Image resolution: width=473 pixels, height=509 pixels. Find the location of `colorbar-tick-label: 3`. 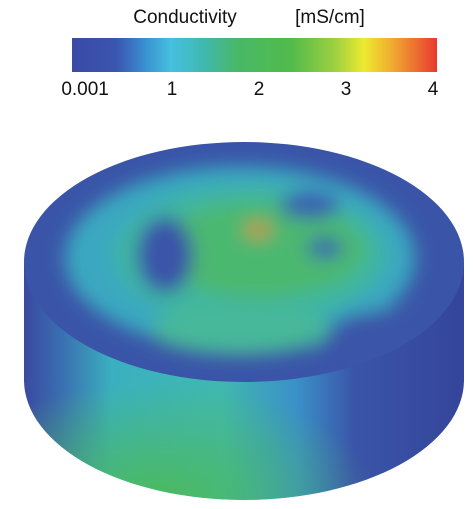

colorbar-tick-label: 3 is located at coordinates (346, 89).